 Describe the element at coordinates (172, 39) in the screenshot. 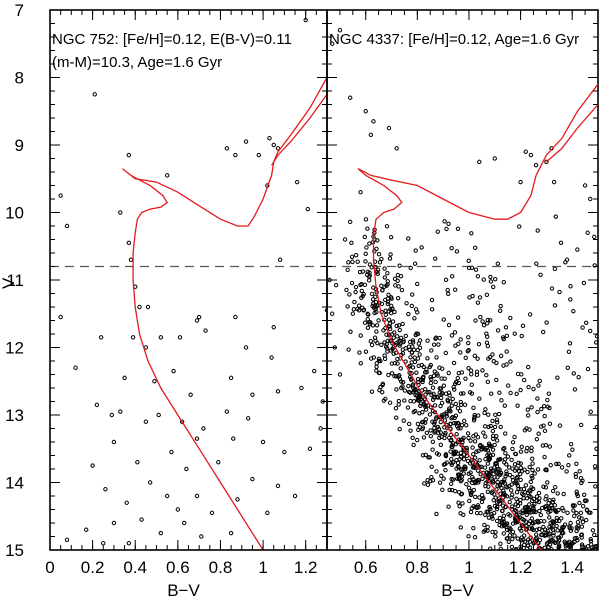

I see `panel-annotation: NGC 752: [Fe/H]=0.12, E(B-V)=0.11` at that location.